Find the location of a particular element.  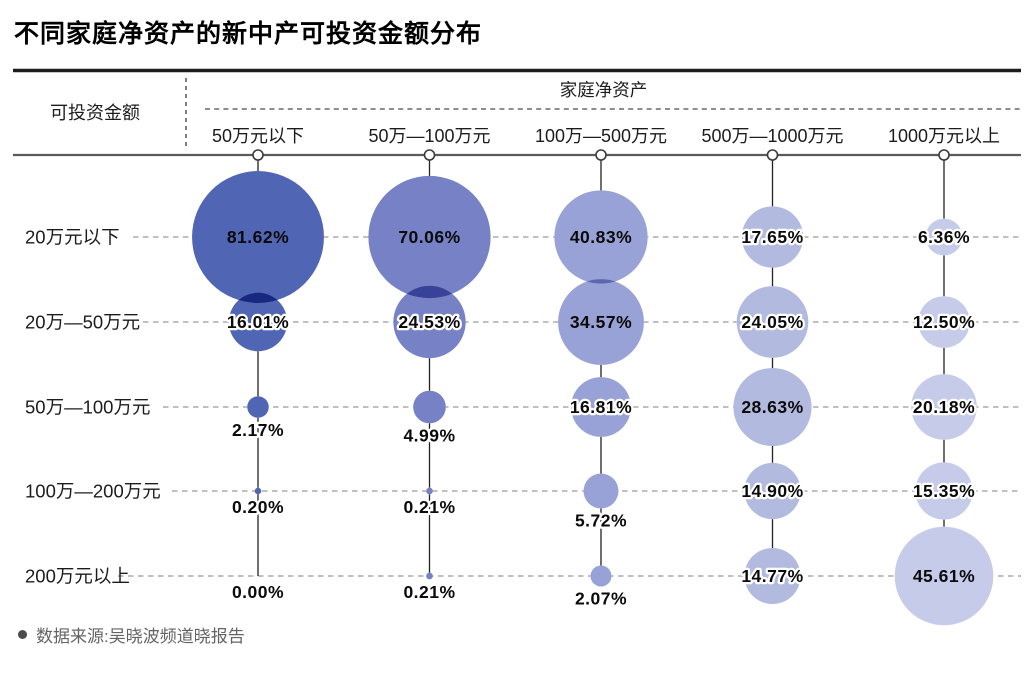

bubble-value-label: 17.65% is located at coordinates (772, 237).